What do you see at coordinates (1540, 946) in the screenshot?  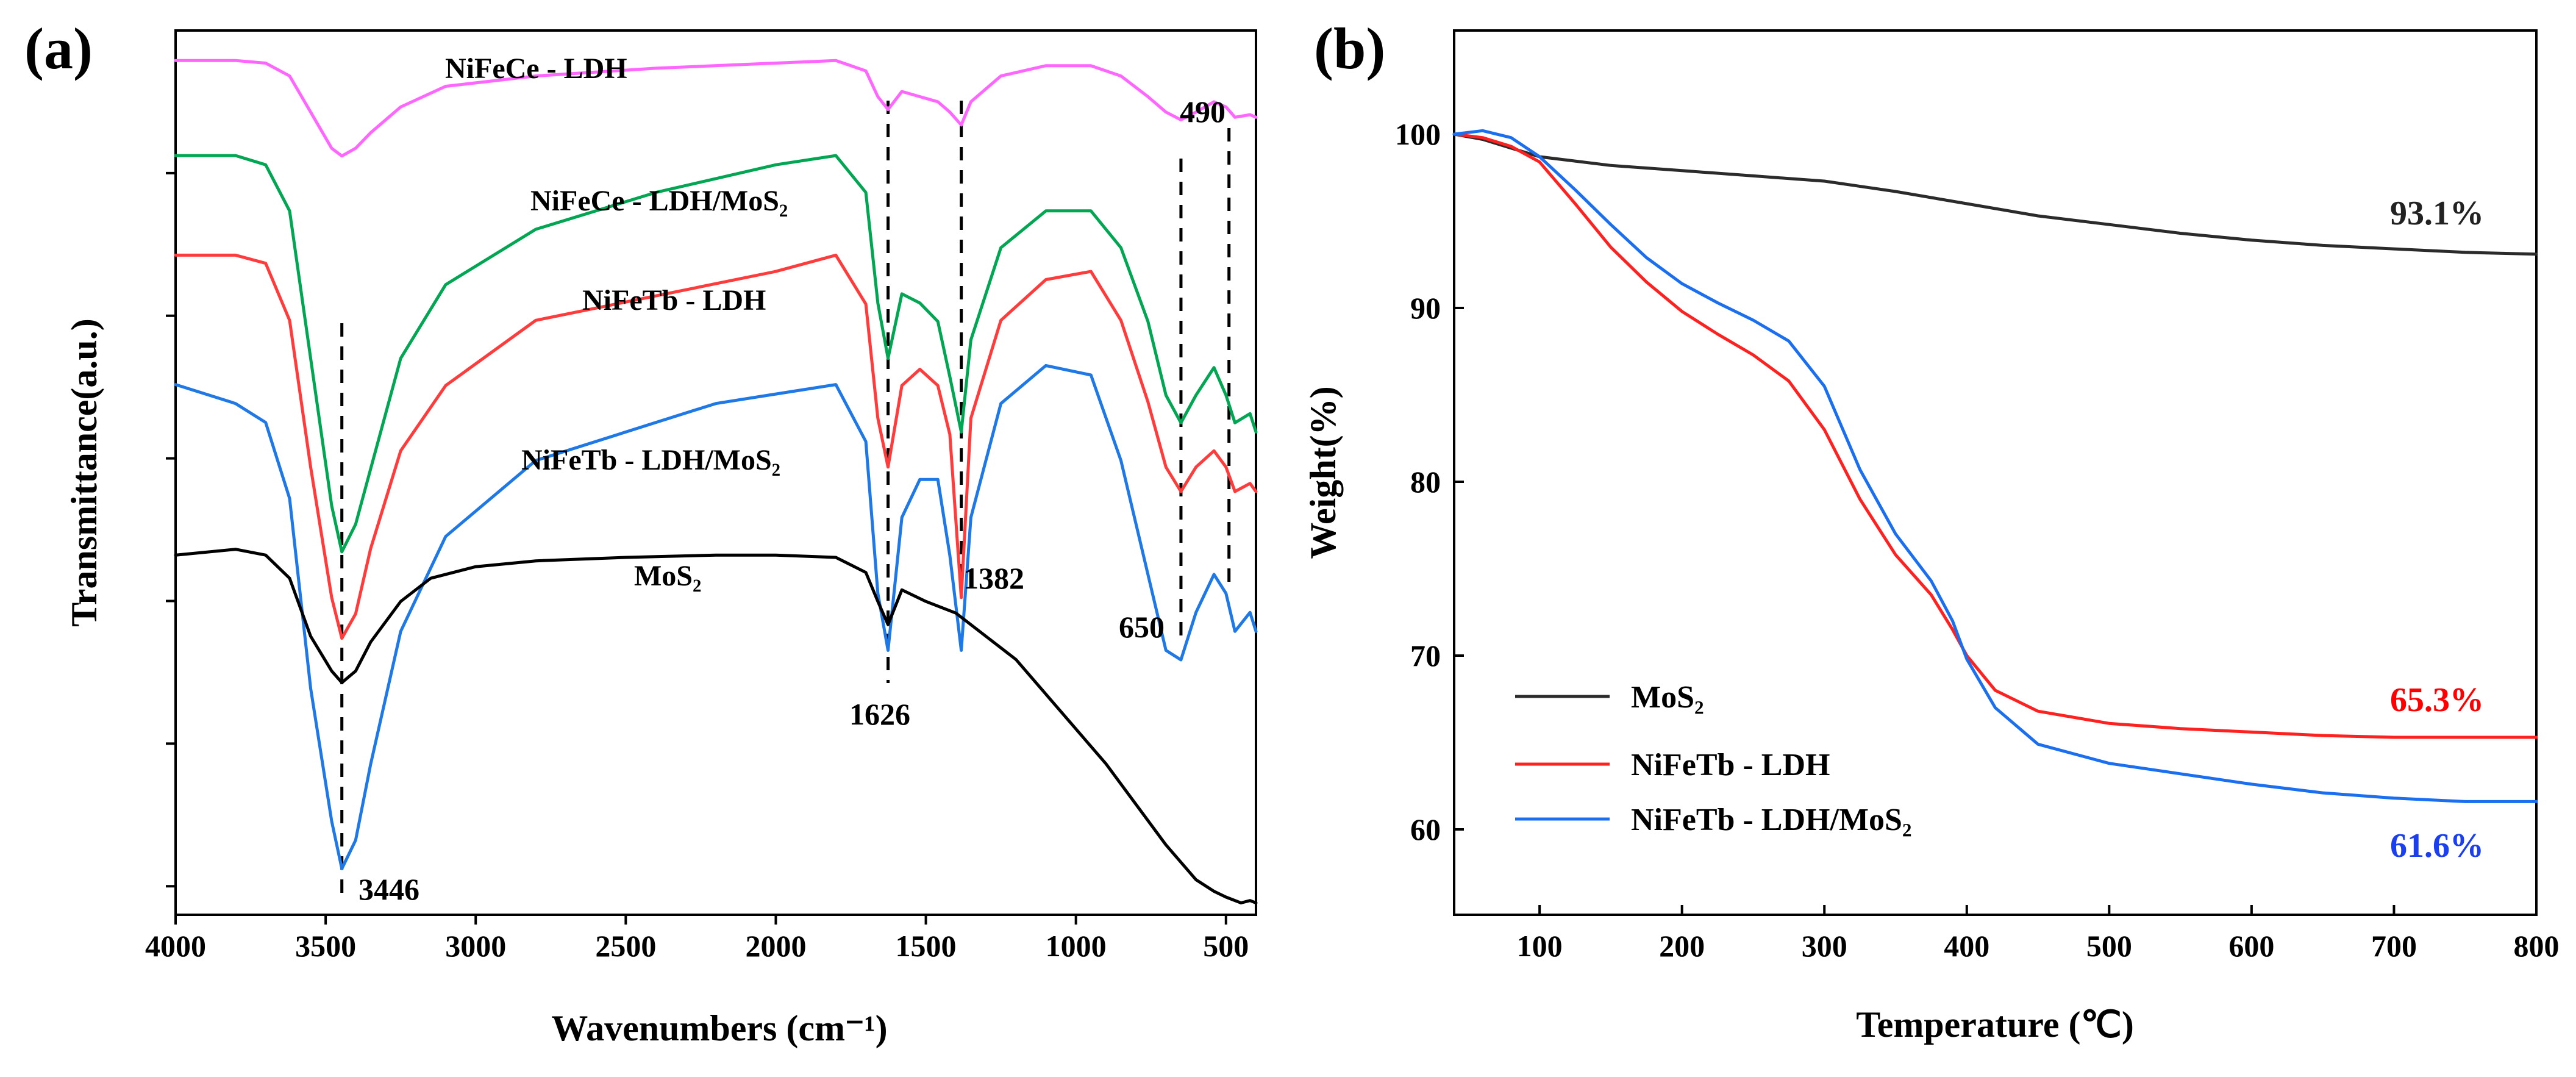 I see `b-x-tick-label-100: 100` at bounding box center [1540, 946].